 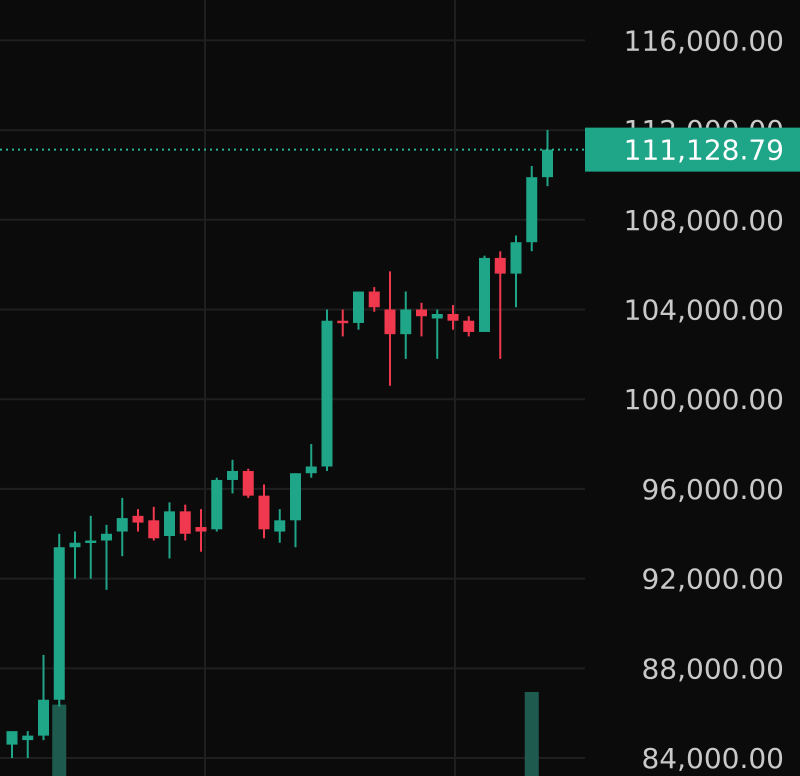 What do you see at coordinates (704, 310) in the screenshot?
I see `y-tick-label: 104,000.00` at bounding box center [704, 310].